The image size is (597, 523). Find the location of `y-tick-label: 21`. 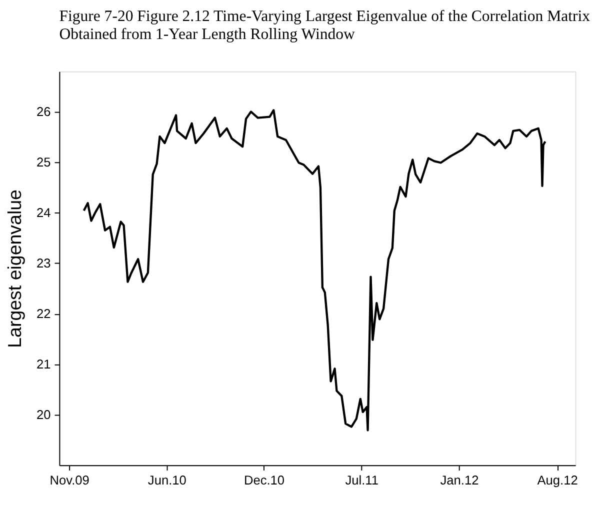

y-tick-label: 21 is located at coordinates (43, 364).